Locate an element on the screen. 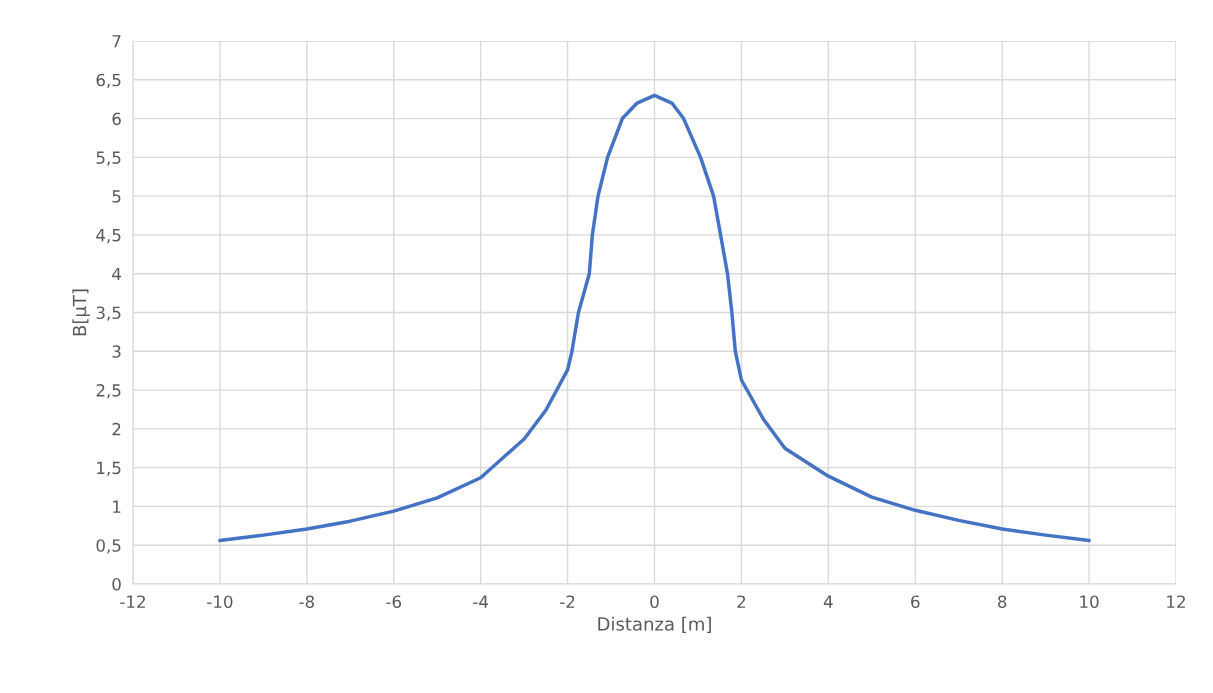 Image resolution: width=1213 pixels, height=693 pixels. x-tick-label: 12 is located at coordinates (1176, 601).